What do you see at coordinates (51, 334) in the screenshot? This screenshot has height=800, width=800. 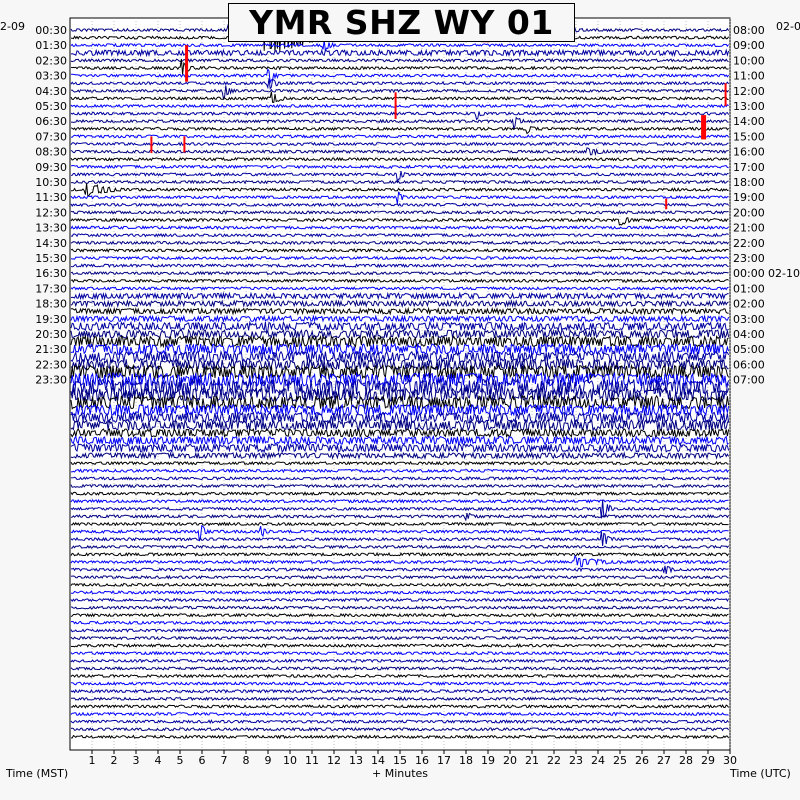 I see `left-time-label: 20:30` at bounding box center [51, 334].